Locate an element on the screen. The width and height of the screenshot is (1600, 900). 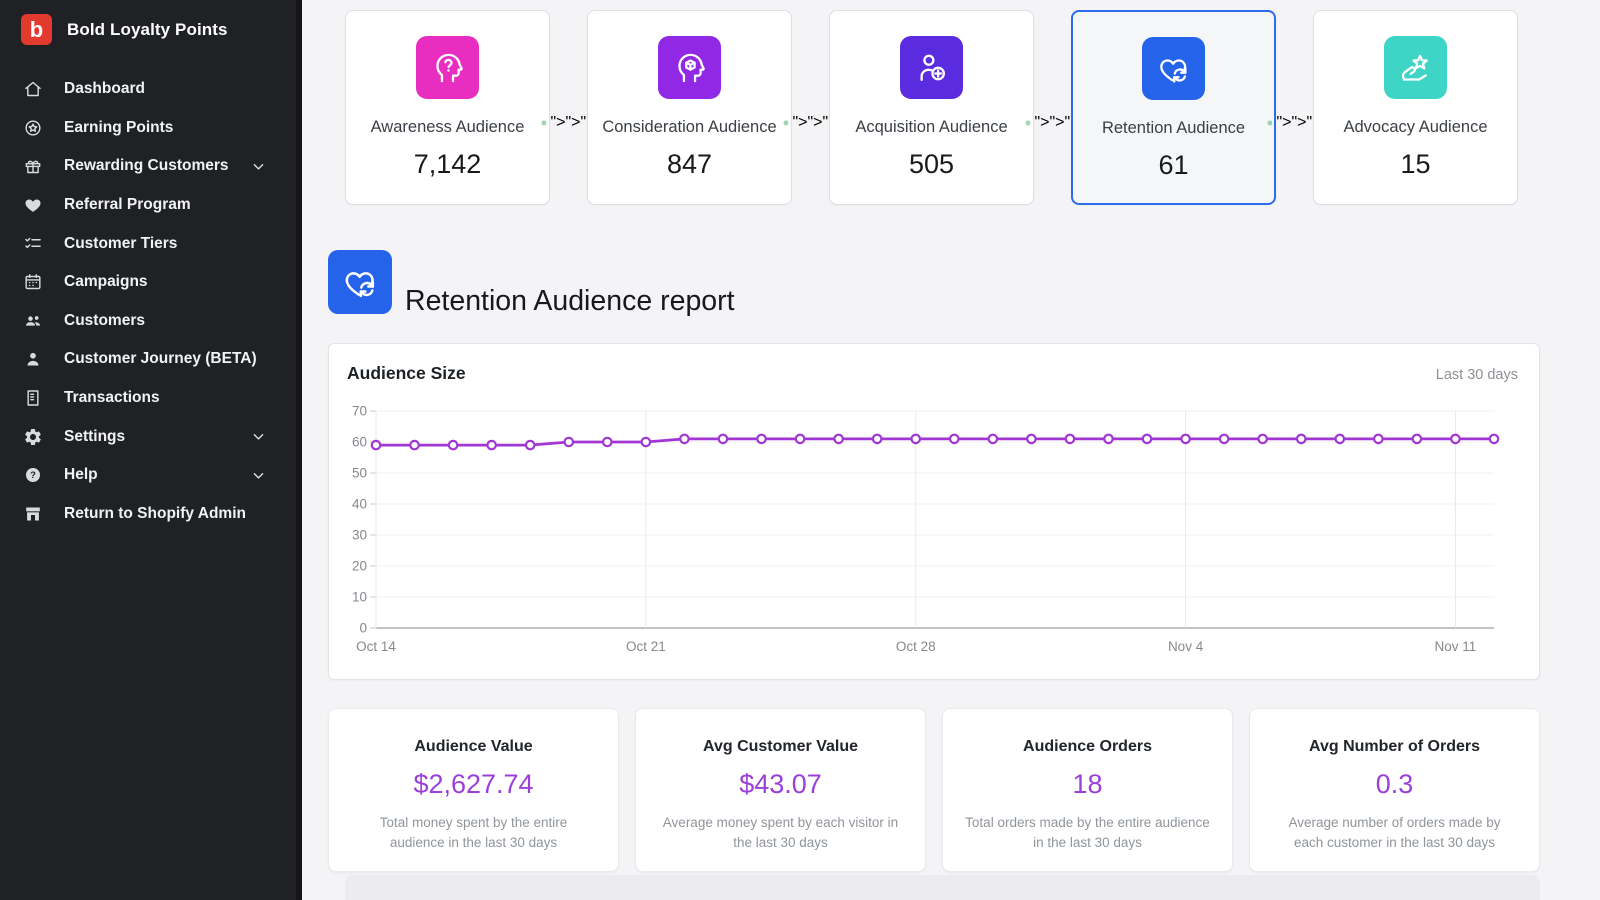
head-cube-icon is located at coordinates (691, 68).